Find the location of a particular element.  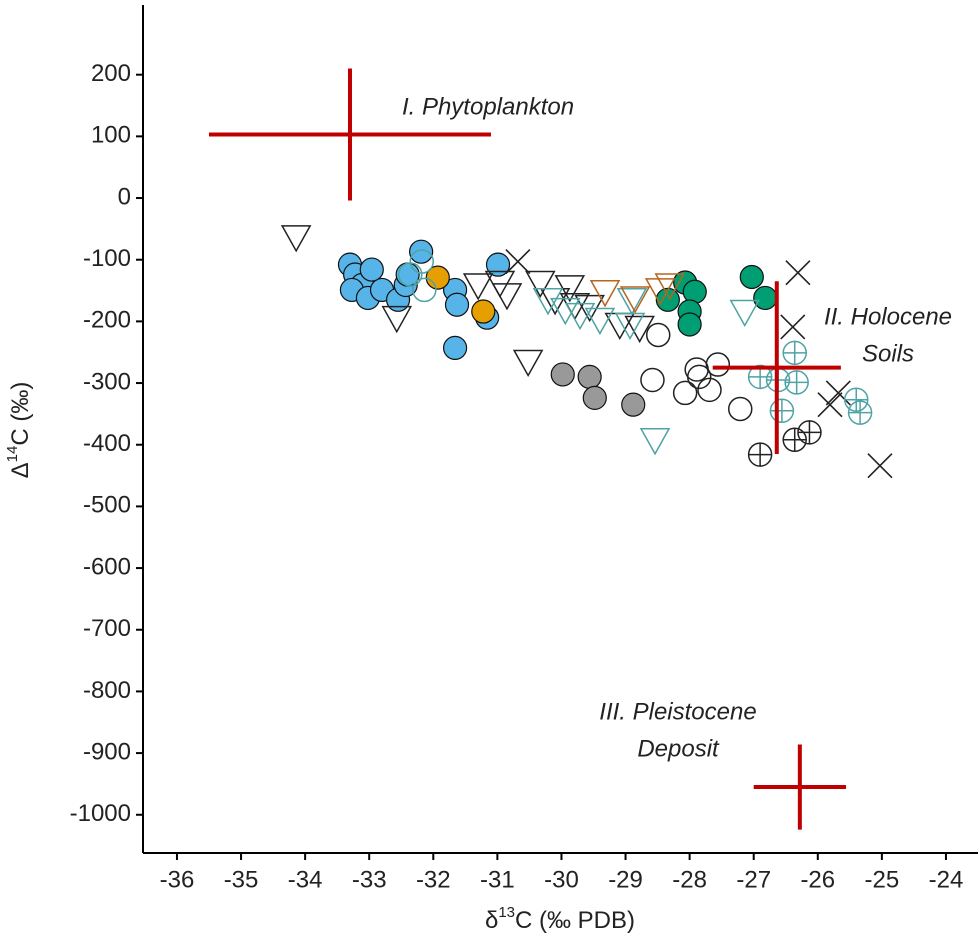

annotation: Soils is located at coordinates (888, 353).